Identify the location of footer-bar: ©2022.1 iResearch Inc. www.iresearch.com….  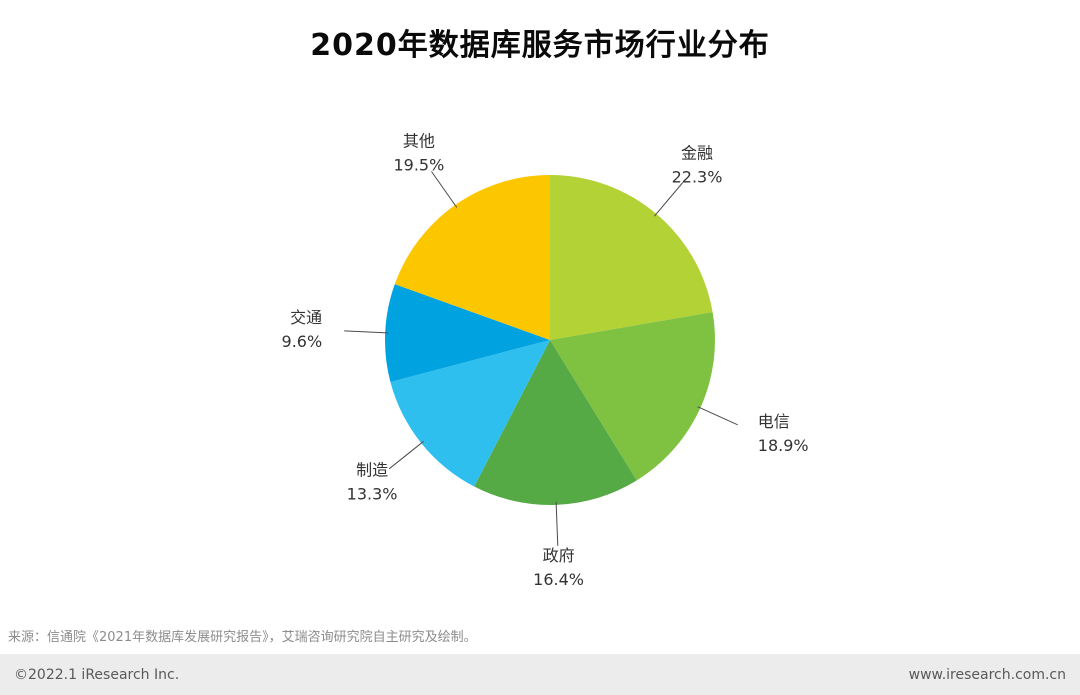
(540, 674).